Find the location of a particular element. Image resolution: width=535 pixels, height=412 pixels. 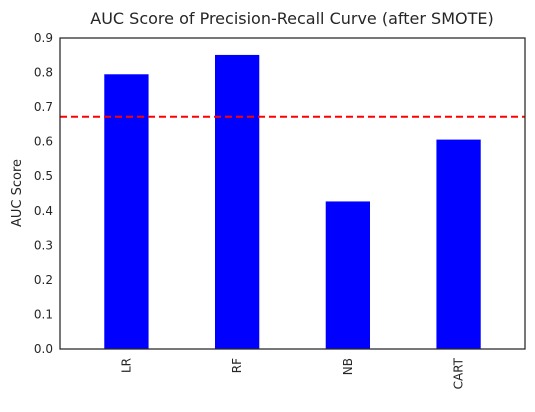

y-axis-ticks: 0.0 0.1 0.2 0.3 0.4 0.5 0.6 0.7 0.8 0.9 is located at coordinates (43, 193).